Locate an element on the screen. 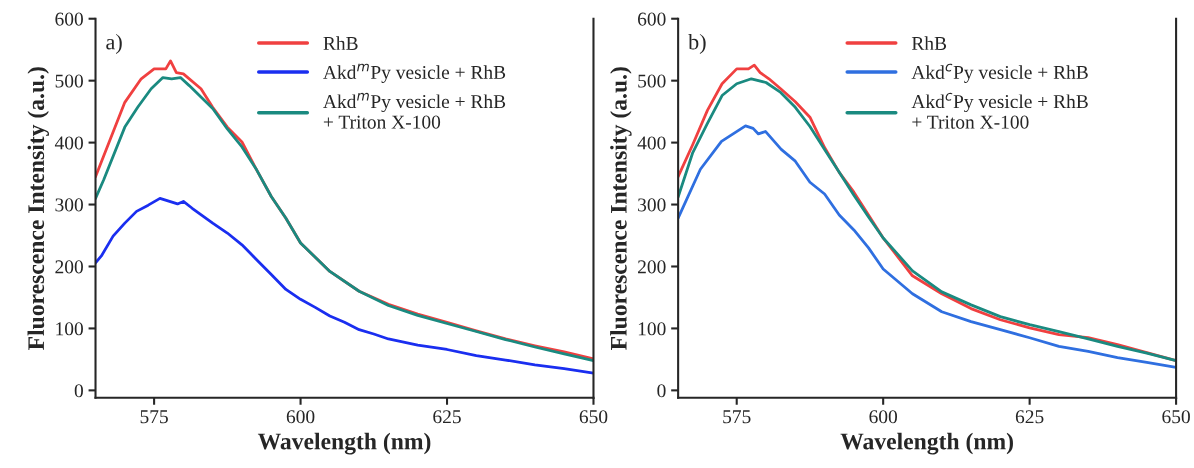 The image size is (1194, 468). legend-label: Akd$^{c}$Py vesicle + RhB is located at coordinates (999, 73).